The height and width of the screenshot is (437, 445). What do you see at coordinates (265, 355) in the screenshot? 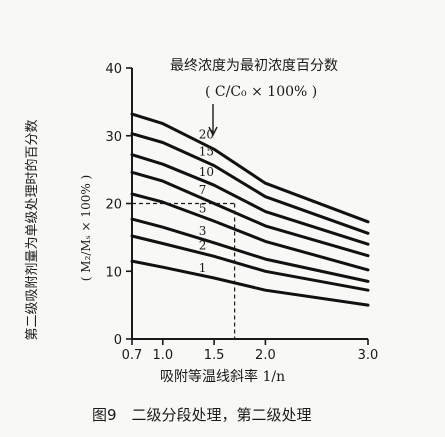
I see `x-tick-label: 2.0` at bounding box center [265, 355].